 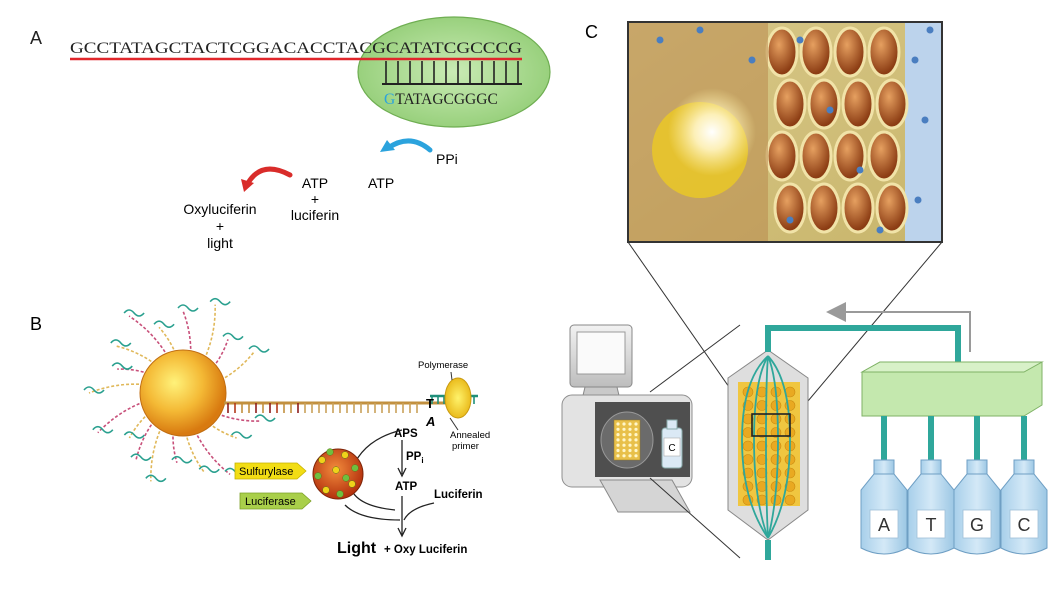 What do you see at coordinates (884, 525) in the screenshot?
I see `bottle-label: A` at bounding box center [884, 525].